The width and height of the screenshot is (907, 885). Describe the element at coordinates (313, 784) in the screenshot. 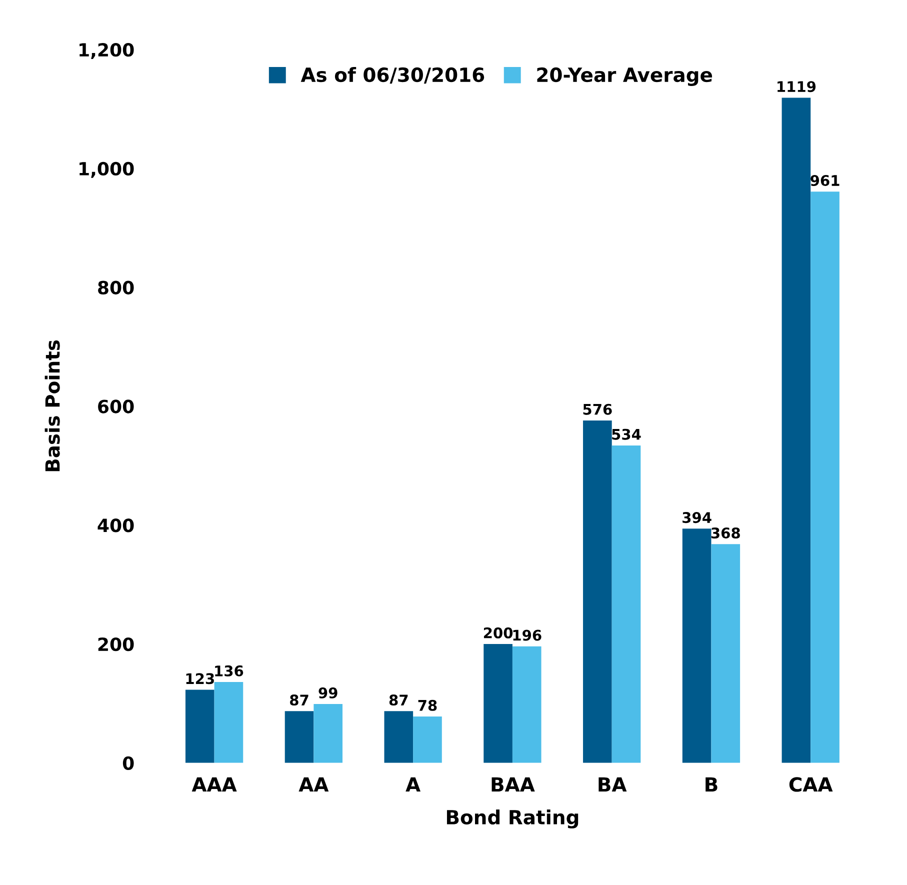

I see `x-tick-label: AA` at that location.